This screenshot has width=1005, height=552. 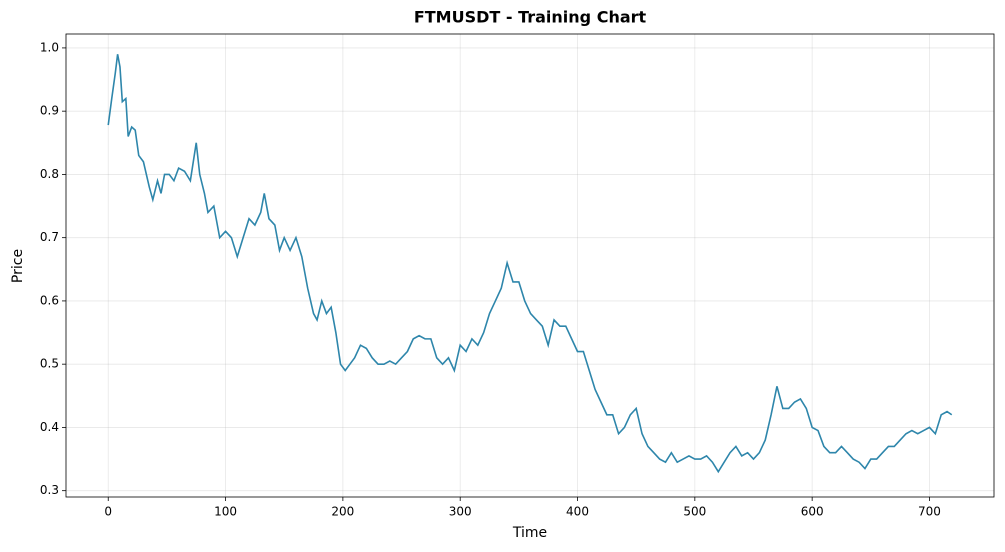 What do you see at coordinates (49, 364) in the screenshot?
I see `y-tick-label: 0.5` at bounding box center [49, 364].